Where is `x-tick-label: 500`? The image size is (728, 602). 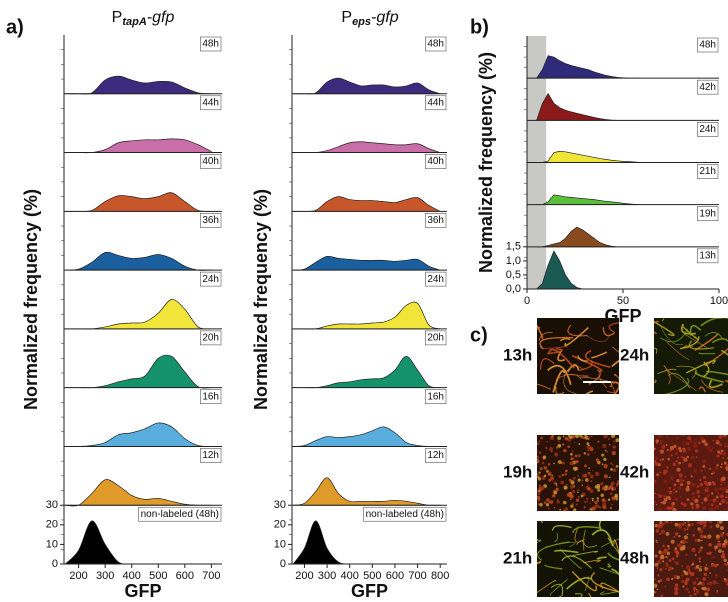 x-tick-label: 500 is located at coordinates (372, 576).